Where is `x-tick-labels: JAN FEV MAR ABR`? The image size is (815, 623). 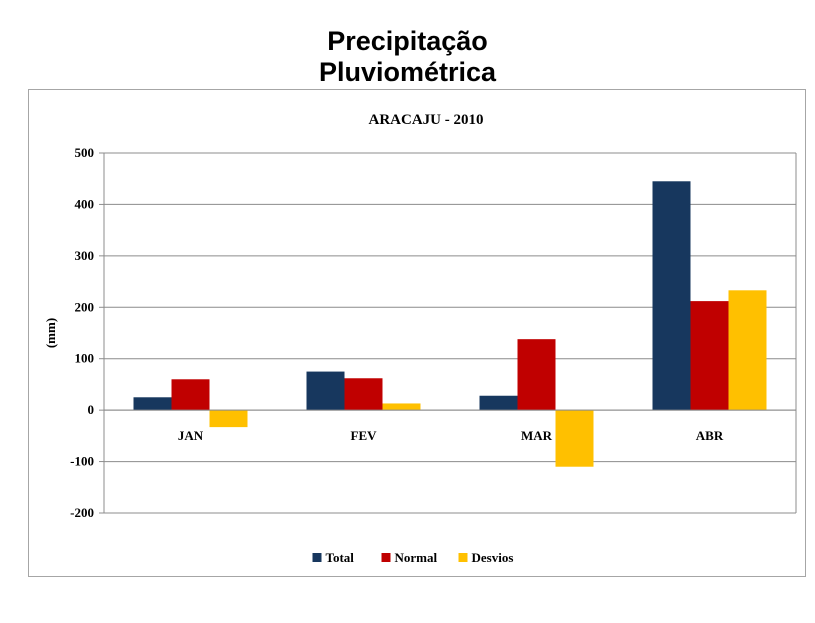 x-tick-labels: JAN FEV MAR ABR is located at coordinates (451, 435).